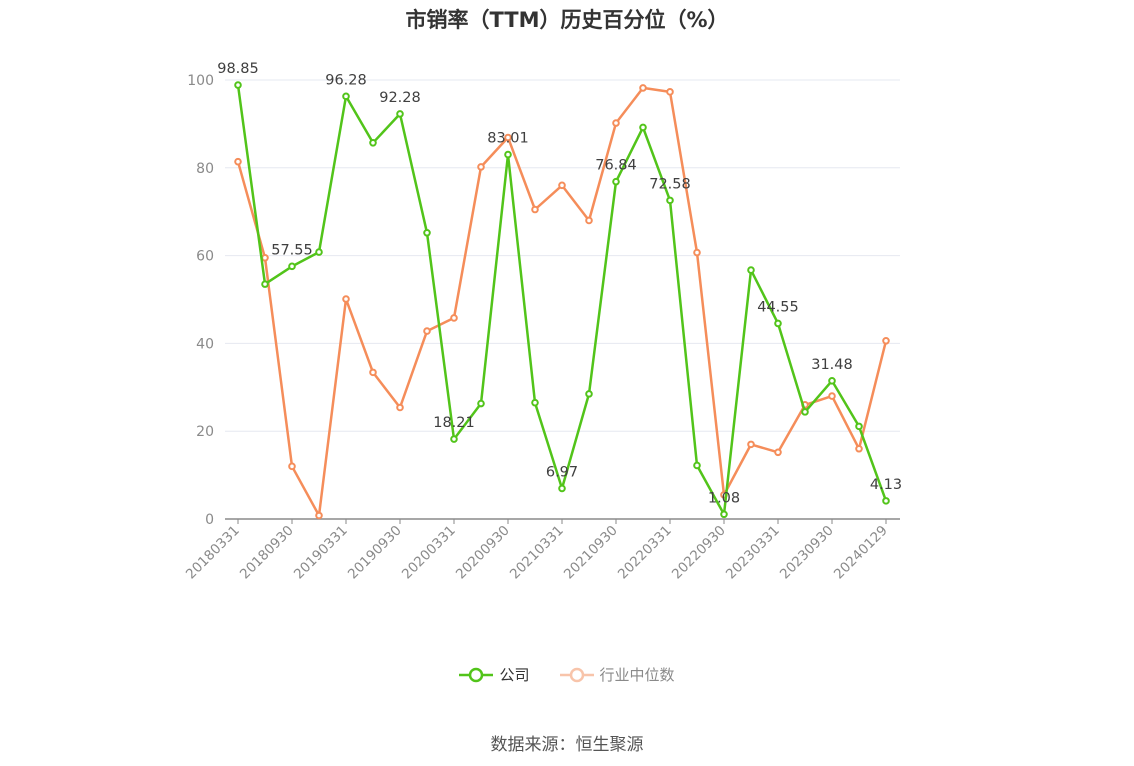  What do you see at coordinates (205, 169) in the screenshot?
I see `y-tick-label: 80` at bounding box center [205, 169].